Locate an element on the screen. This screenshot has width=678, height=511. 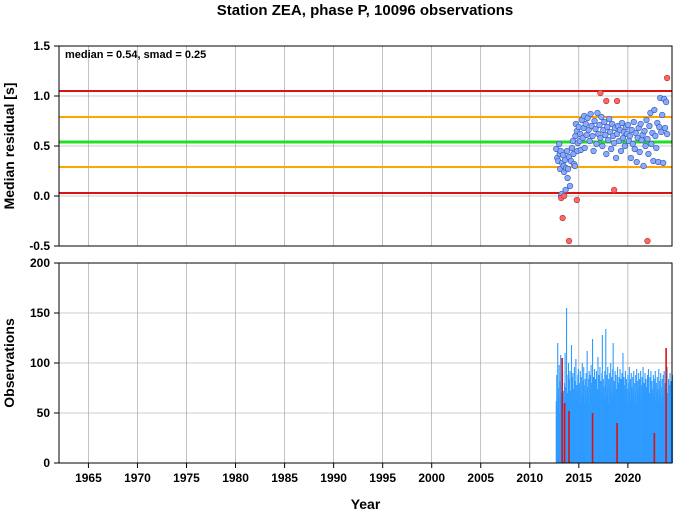
y-tick-label: 200 is located at coordinates (40, 263).